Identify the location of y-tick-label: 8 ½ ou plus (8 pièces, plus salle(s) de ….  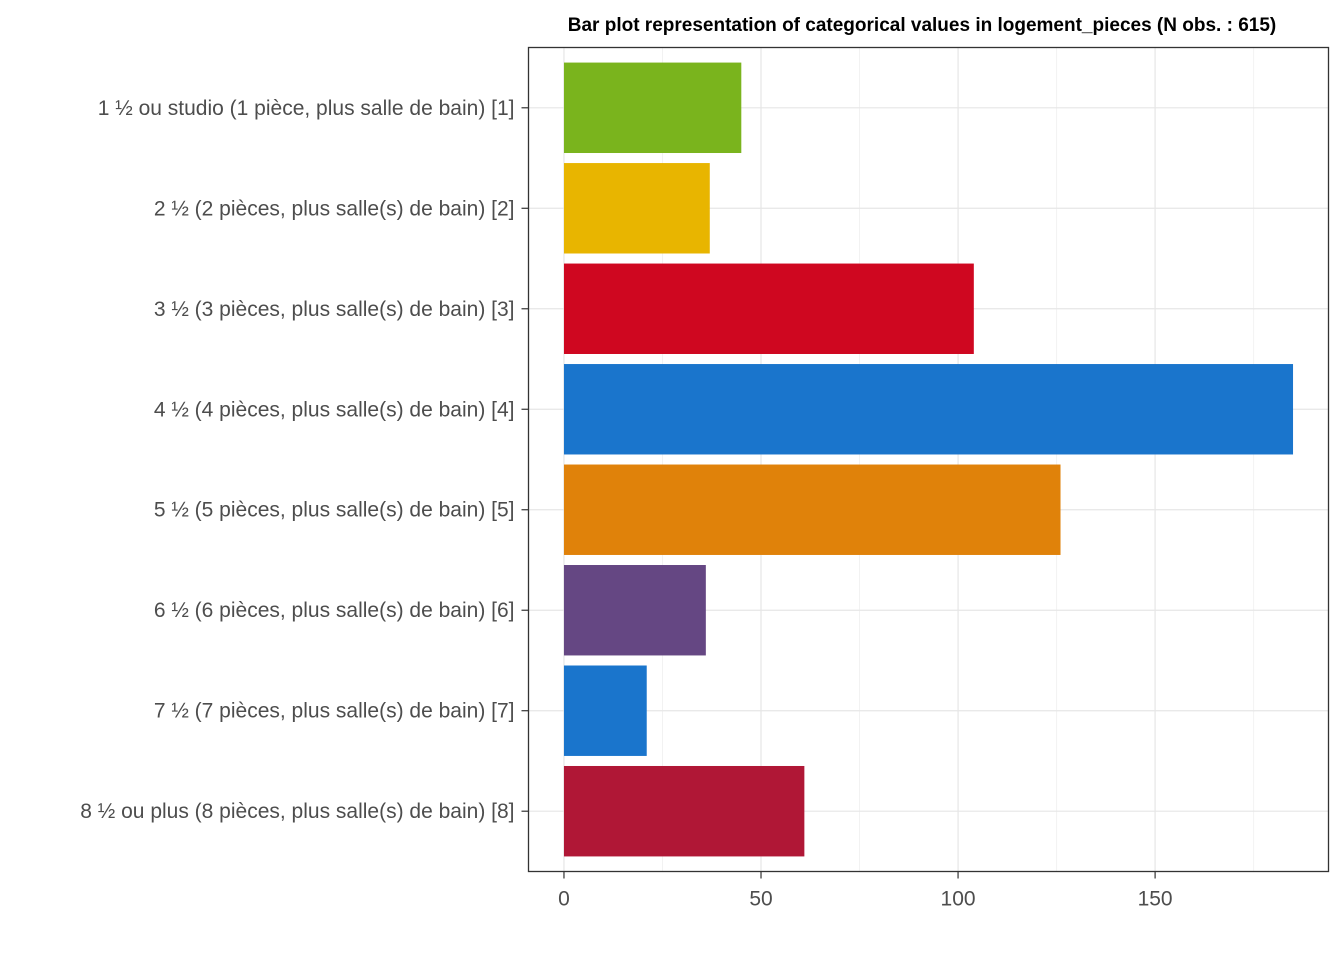
(297, 811).